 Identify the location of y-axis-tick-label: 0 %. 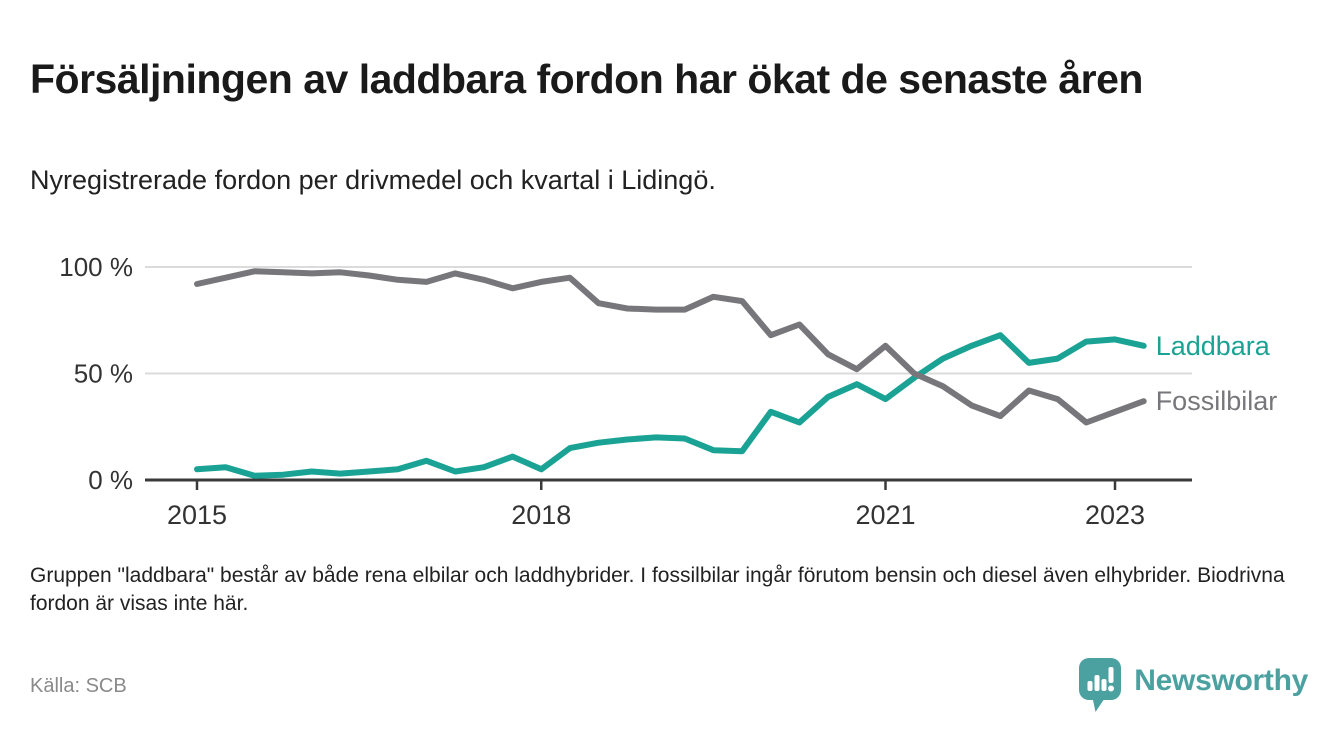
(110, 480).